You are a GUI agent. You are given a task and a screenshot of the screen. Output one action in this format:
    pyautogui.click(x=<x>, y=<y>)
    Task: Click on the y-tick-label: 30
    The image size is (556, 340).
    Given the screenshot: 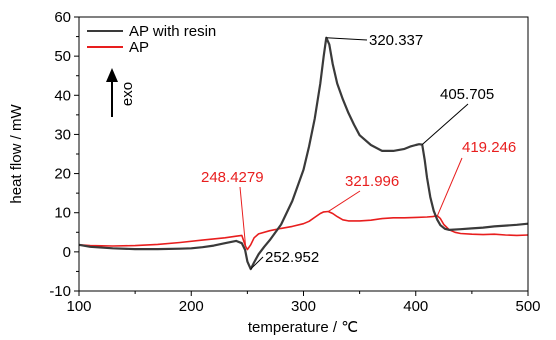 What is the action you would take?
    pyautogui.click(x=62, y=134)
    